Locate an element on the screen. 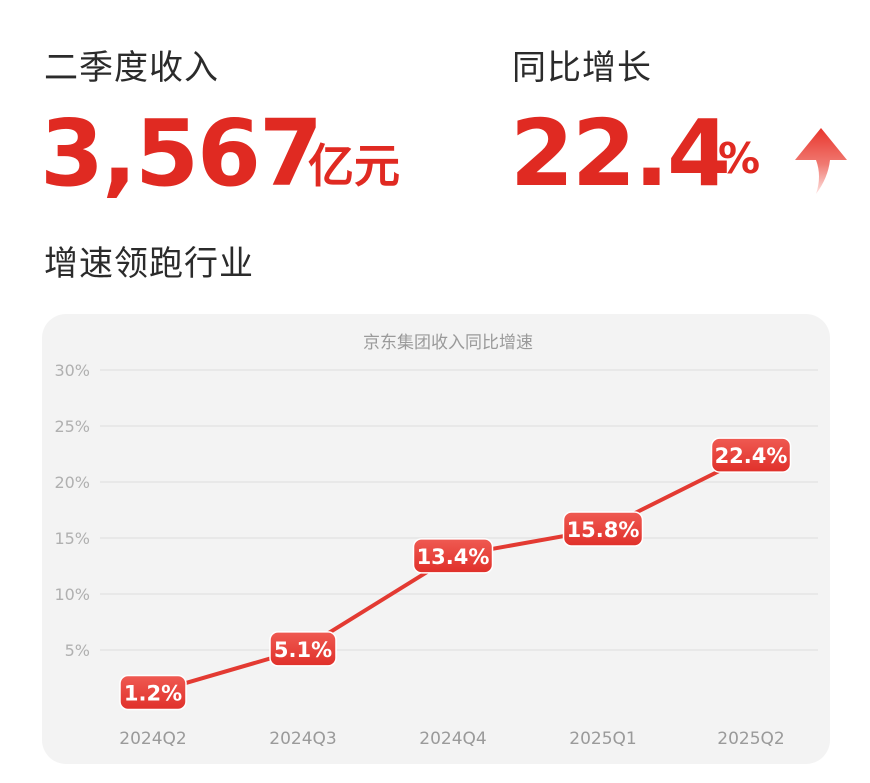 This screenshot has width=870, height=783. y-tick-label: 30% is located at coordinates (72, 370).